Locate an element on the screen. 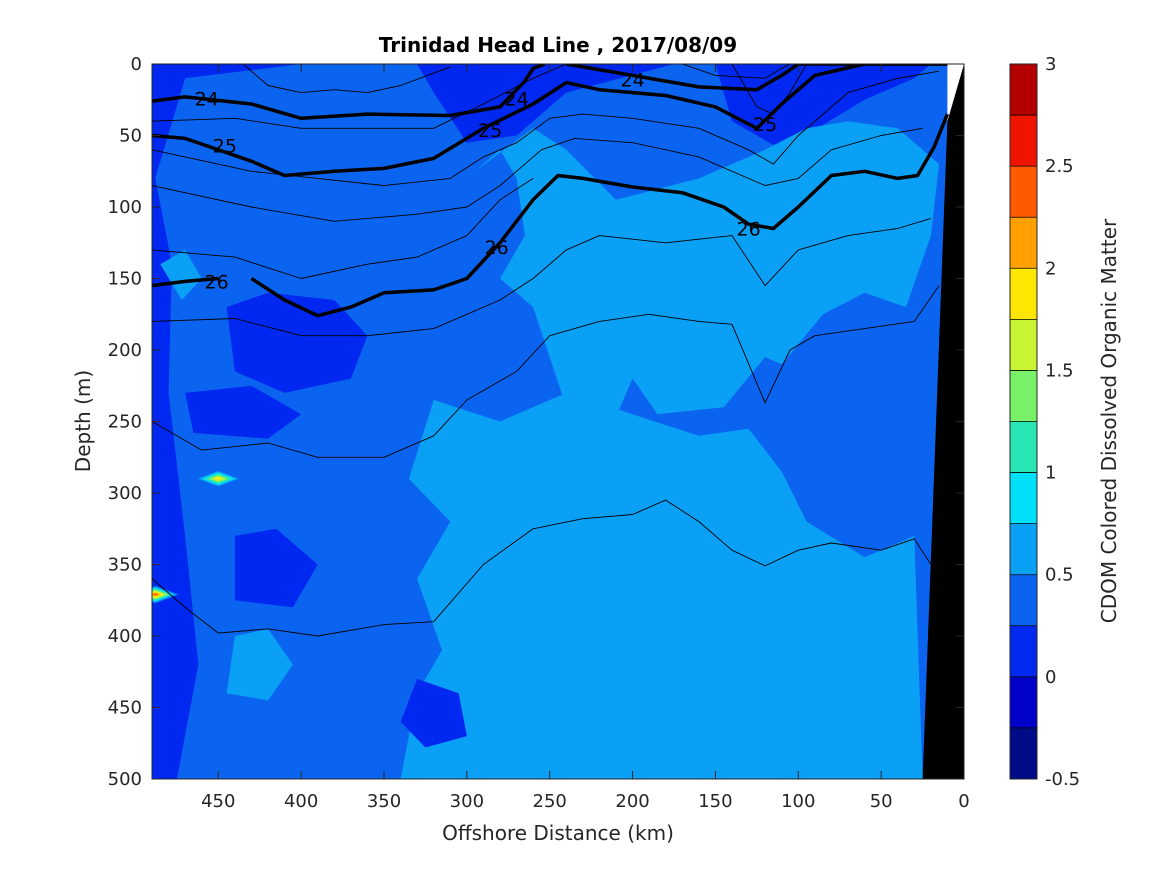 Image resolution: width=1167 pixels, height=875 pixels. colorbar-tick-label: -0.5 is located at coordinates (1062, 779).